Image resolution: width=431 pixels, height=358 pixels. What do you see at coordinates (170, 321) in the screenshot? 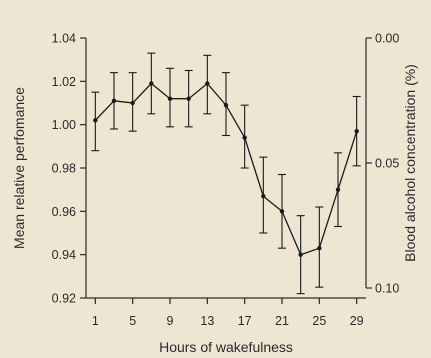
I see `x-tick-label: 9` at bounding box center [170, 321].